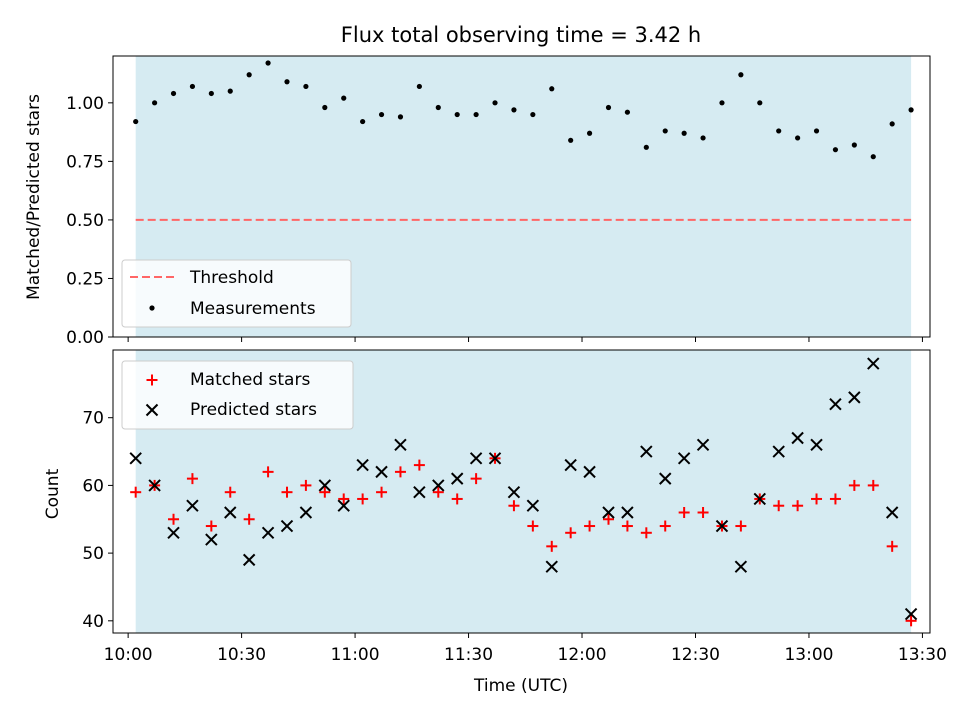  Describe the element at coordinates (582, 655) in the screenshot. I see `x-tick-label: 12:00` at that location.